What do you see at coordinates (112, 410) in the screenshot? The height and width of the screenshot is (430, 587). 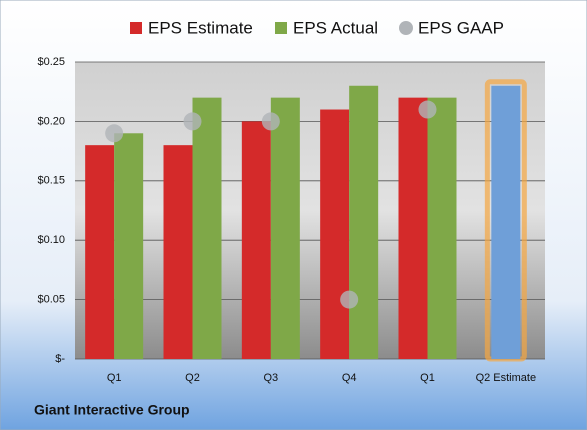 I see `chart-title: Giant Interactive Group` at bounding box center [112, 410].